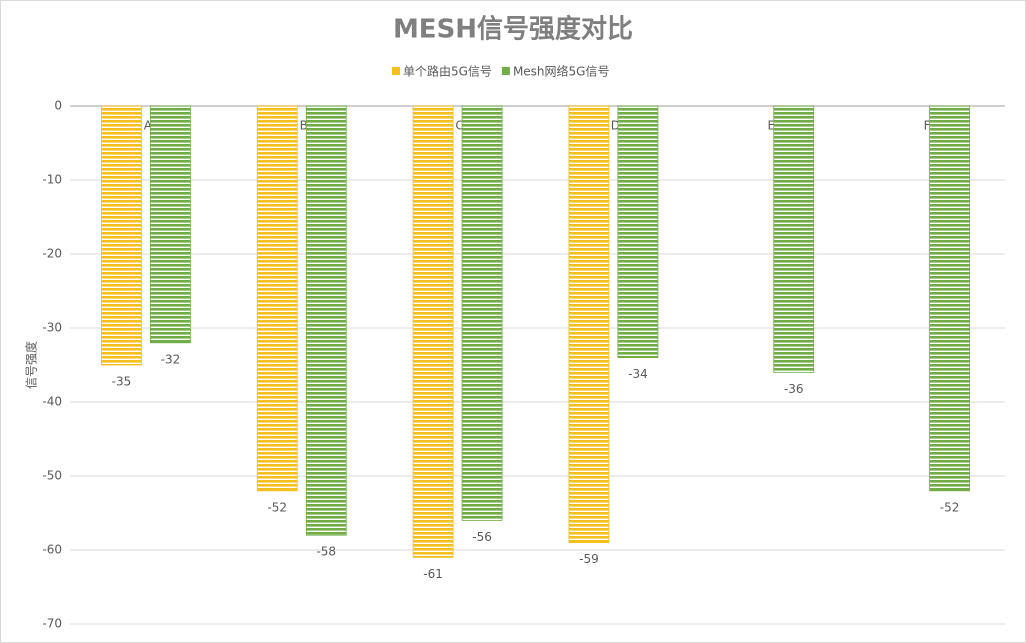 The width and height of the screenshot is (1026, 643). What do you see at coordinates (447, 71) in the screenshot?
I see `legend-label: 单个路由5G信号` at bounding box center [447, 71].